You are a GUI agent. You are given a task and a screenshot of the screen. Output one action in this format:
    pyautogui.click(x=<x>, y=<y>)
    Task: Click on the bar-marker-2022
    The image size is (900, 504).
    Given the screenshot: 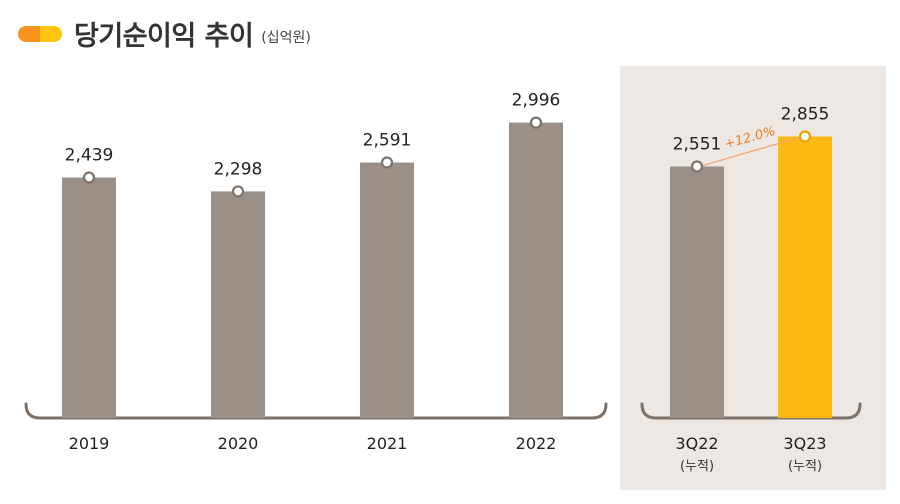 What is the action you would take?
    pyautogui.click(x=536, y=122)
    